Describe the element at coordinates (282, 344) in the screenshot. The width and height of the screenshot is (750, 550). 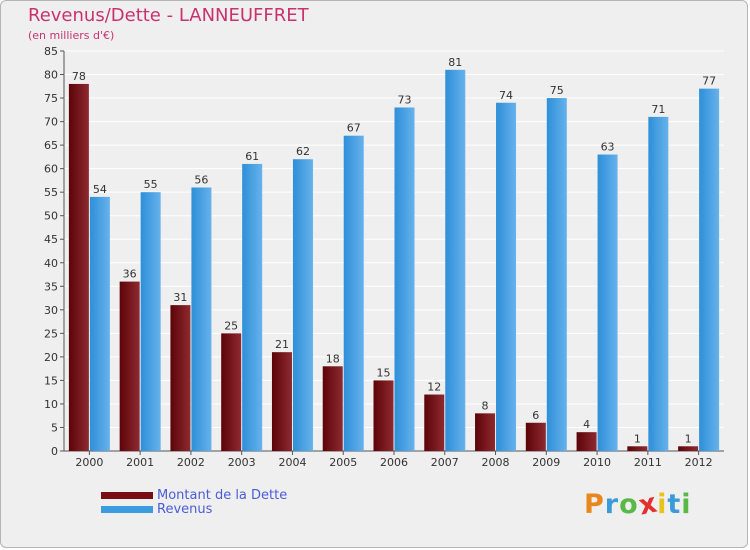
I see `value-label-dette: 21` at that location.